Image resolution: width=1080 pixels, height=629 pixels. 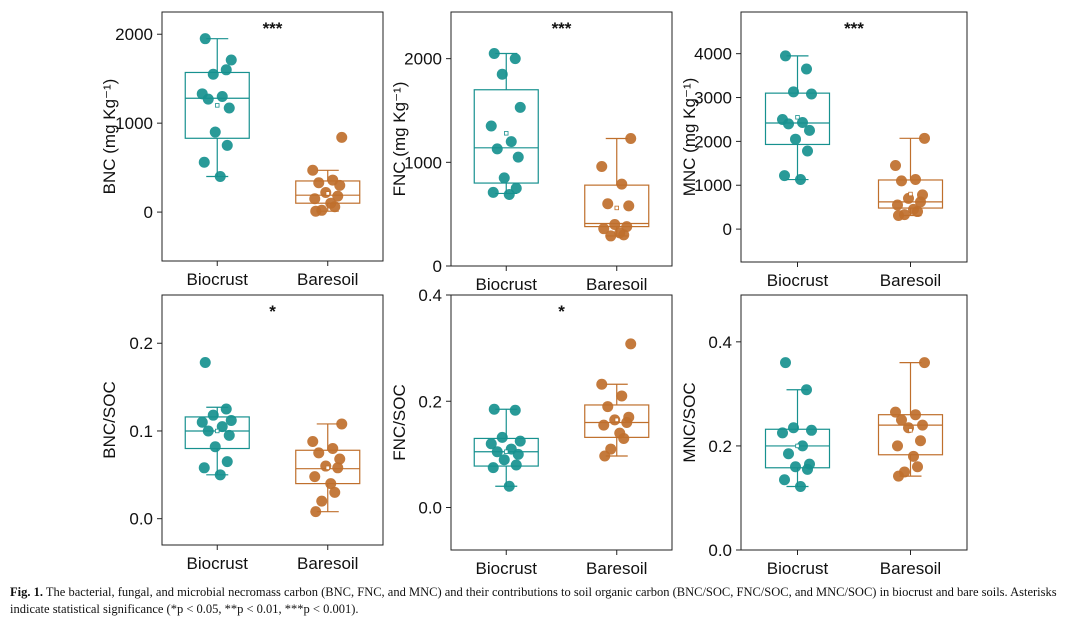 What do you see at coordinates (327, 563) in the screenshot?
I see `x-category-label: Baresoil` at bounding box center [327, 563].